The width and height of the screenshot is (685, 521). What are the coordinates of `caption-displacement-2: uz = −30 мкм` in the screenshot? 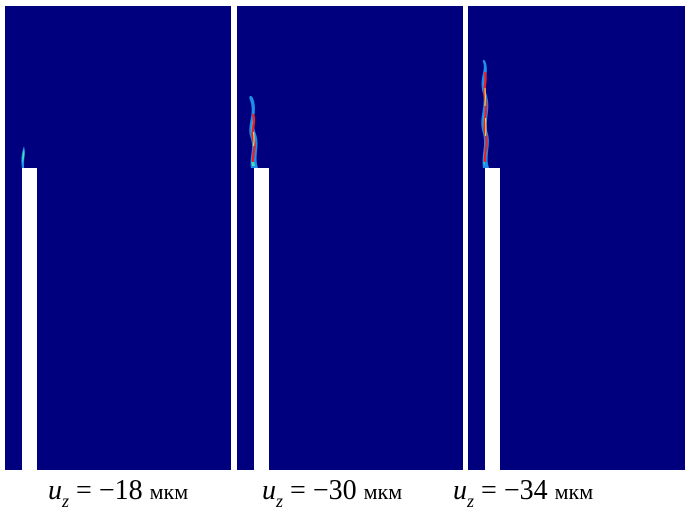 It's located at (332, 491).